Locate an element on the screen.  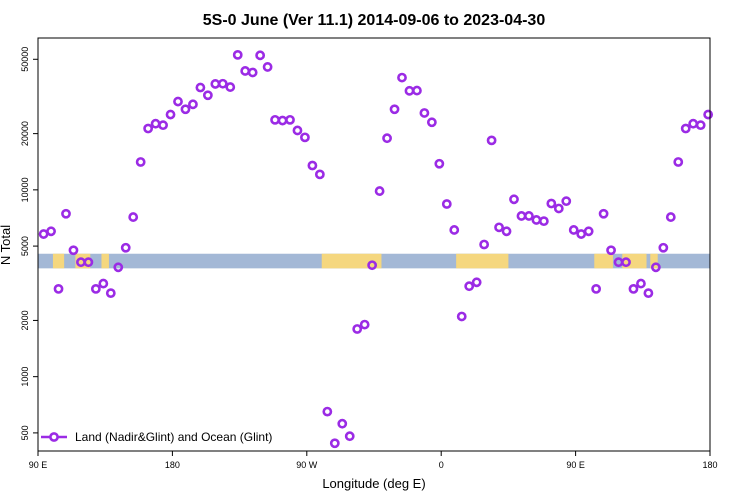
y-tick-label: 50000 is located at coordinates (25, 59).